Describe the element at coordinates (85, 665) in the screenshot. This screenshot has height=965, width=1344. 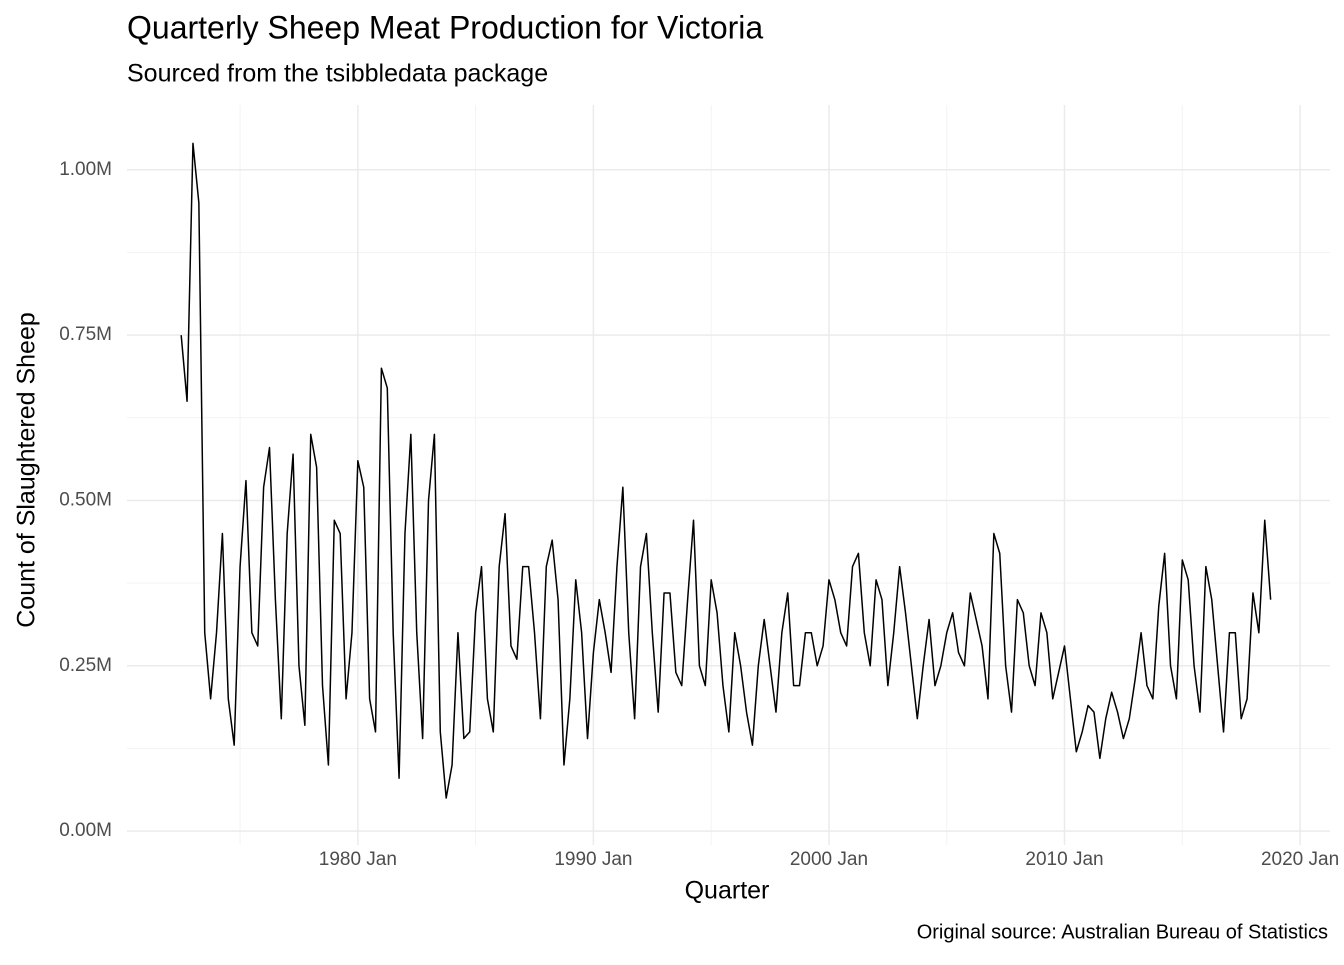
I see `y-tick-label: 0.25M` at that location.